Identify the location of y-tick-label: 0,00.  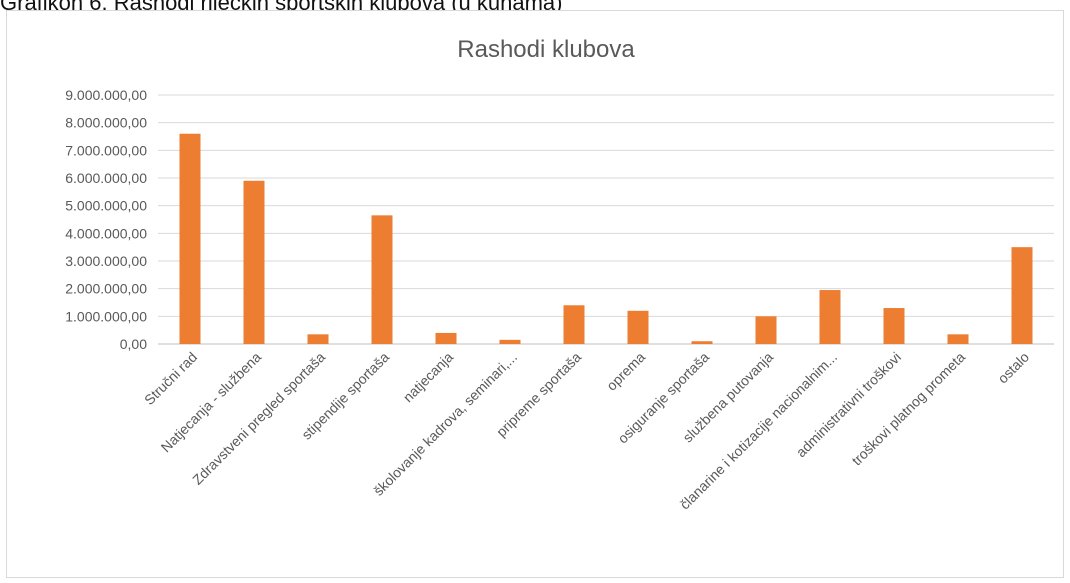
(133, 344).